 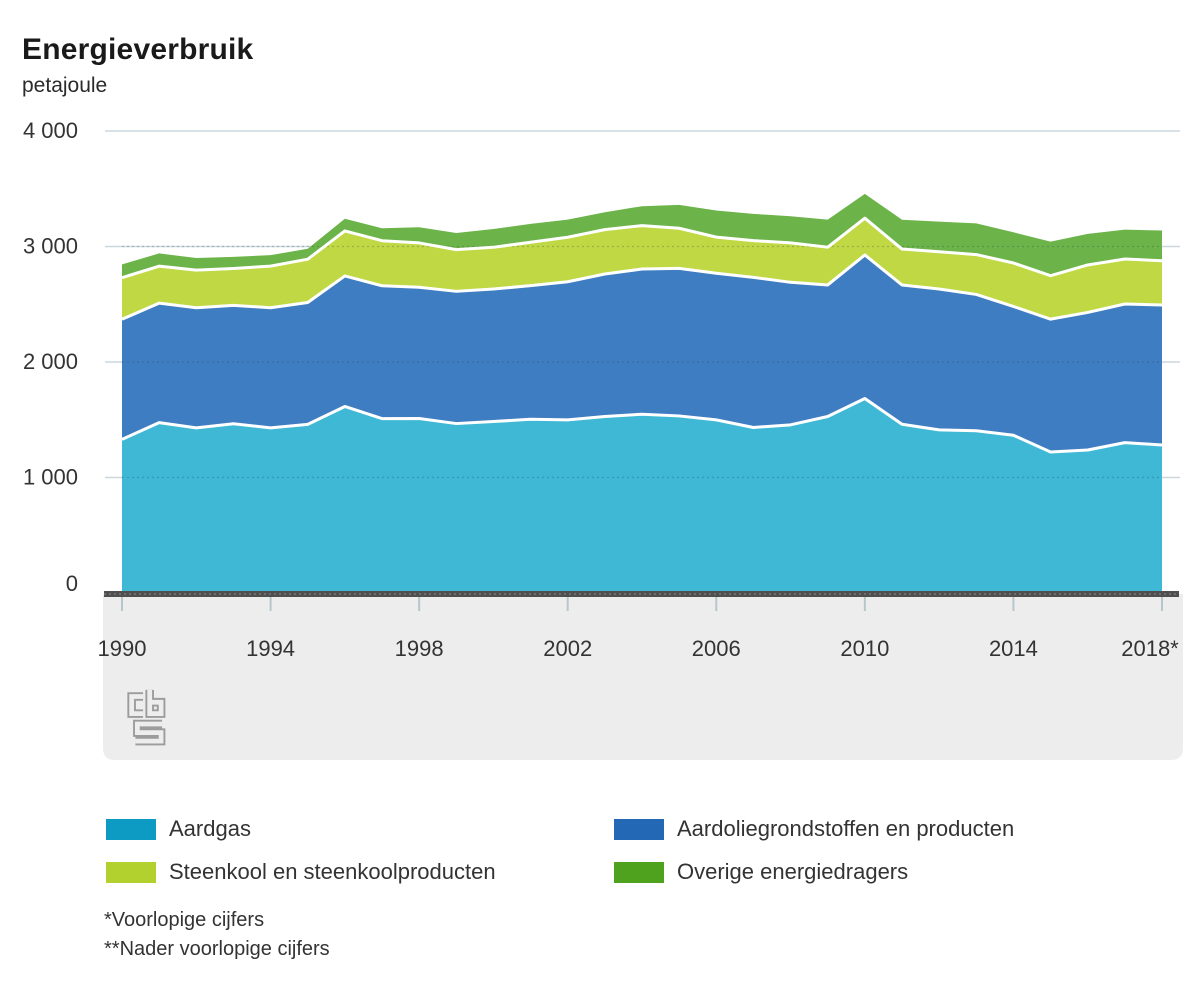 What do you see at coordinates (184, 920) in the screenshot?
I see `footnote-preliminary: *Voorlopige cijfers` at bounding box center [184, 920].